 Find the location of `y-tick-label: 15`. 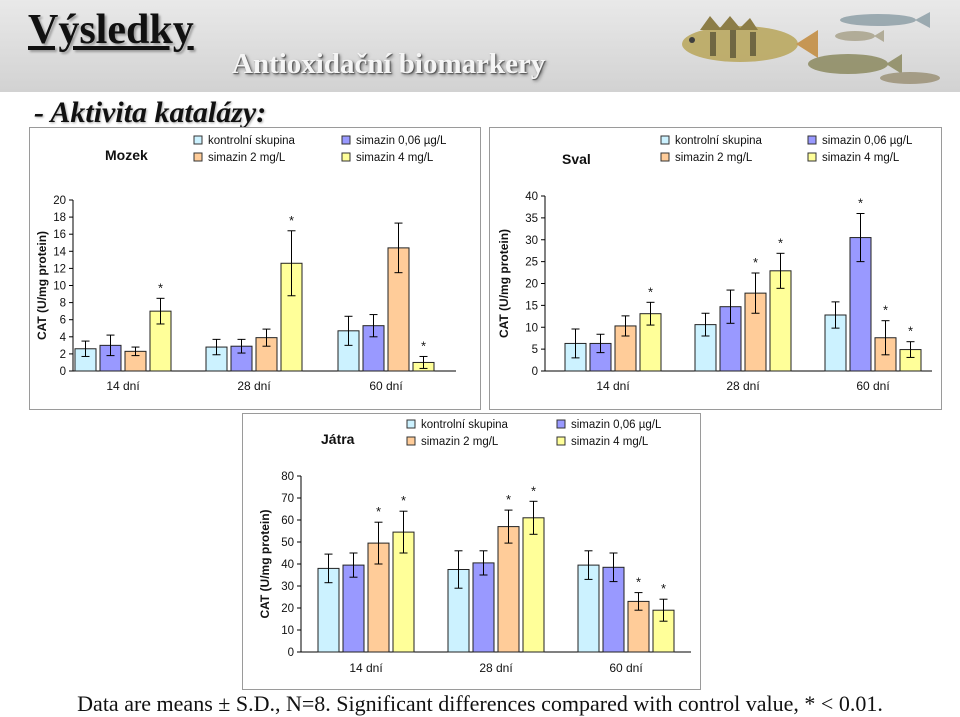

y-tick-label: 15 is located at coordinates (531, 306).